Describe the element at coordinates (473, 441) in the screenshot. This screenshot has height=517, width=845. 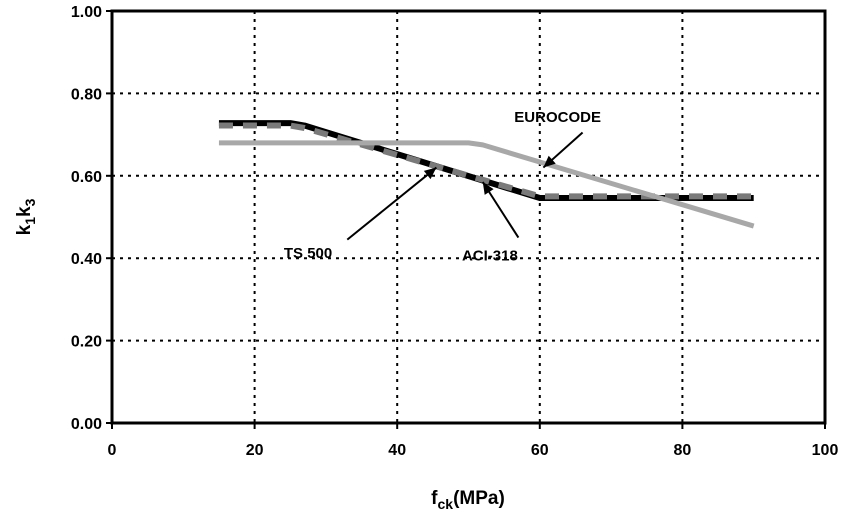
I see `x-axis-ticks: 0 20 40 60 80 100` at that location.